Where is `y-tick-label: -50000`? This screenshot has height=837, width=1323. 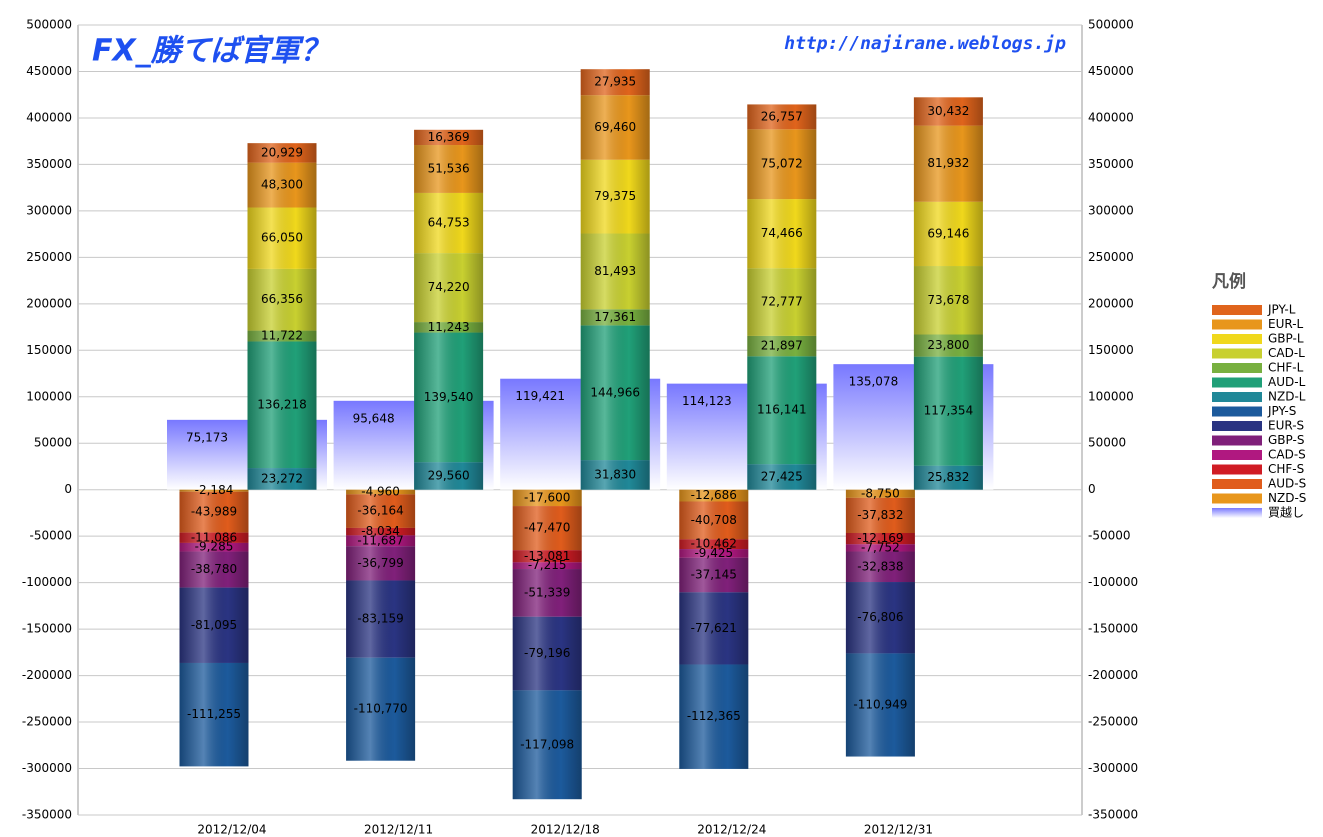 y-tick-label: -50000 is located at coordinates (50, 536).